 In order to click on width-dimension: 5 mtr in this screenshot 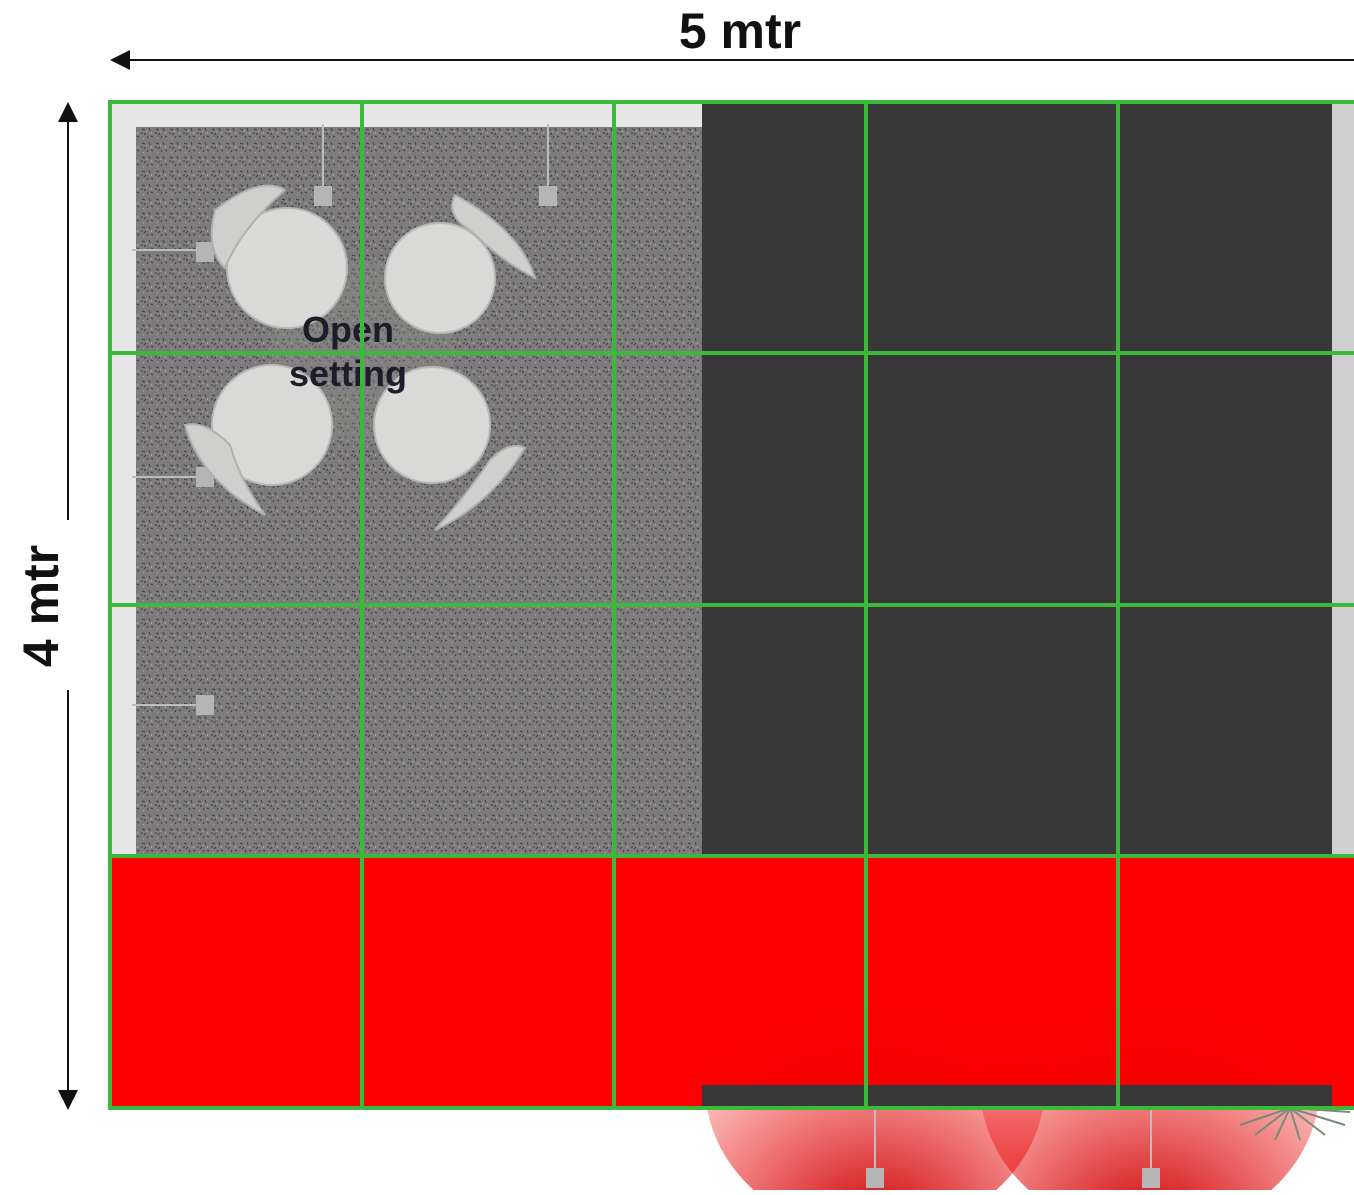, I will do `click(732, 36)`.